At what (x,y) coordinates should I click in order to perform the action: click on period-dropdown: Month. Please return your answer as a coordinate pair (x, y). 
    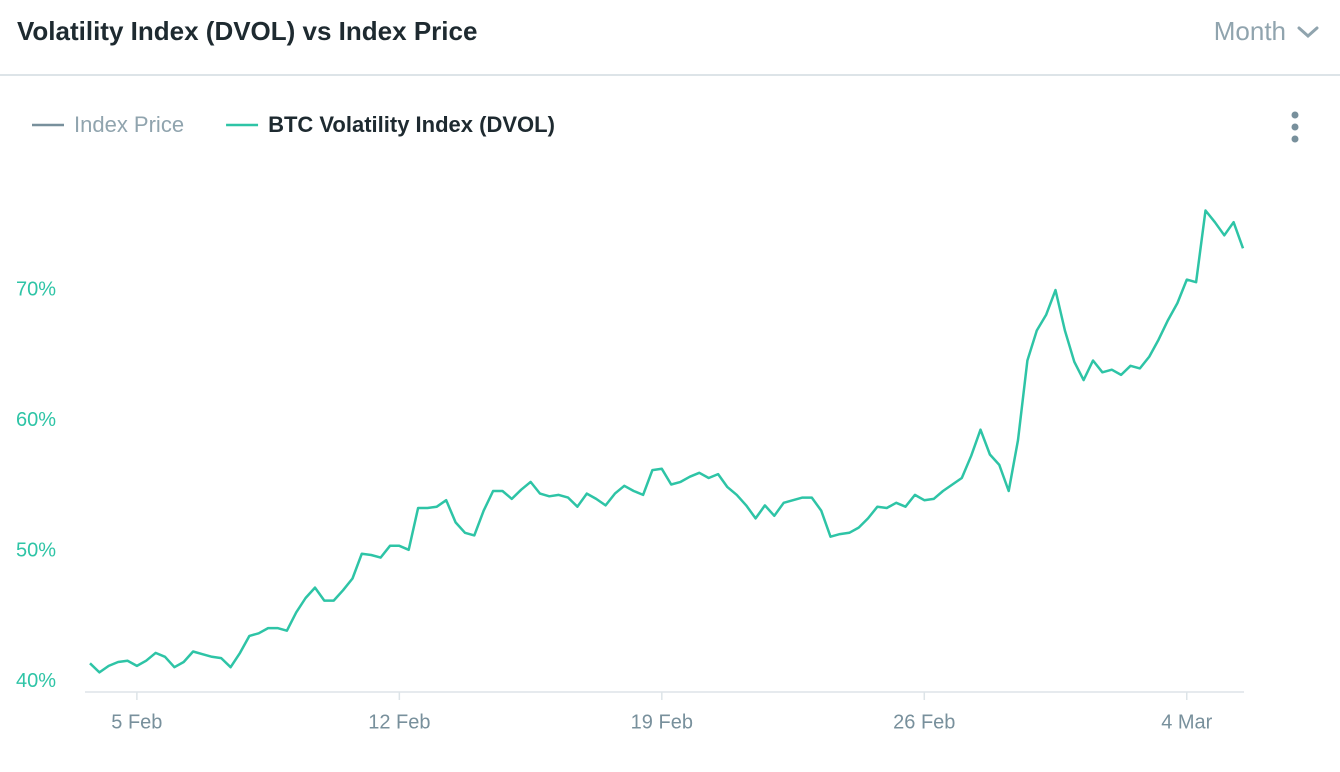
    Looking at the image, I should click on (1267, 31).